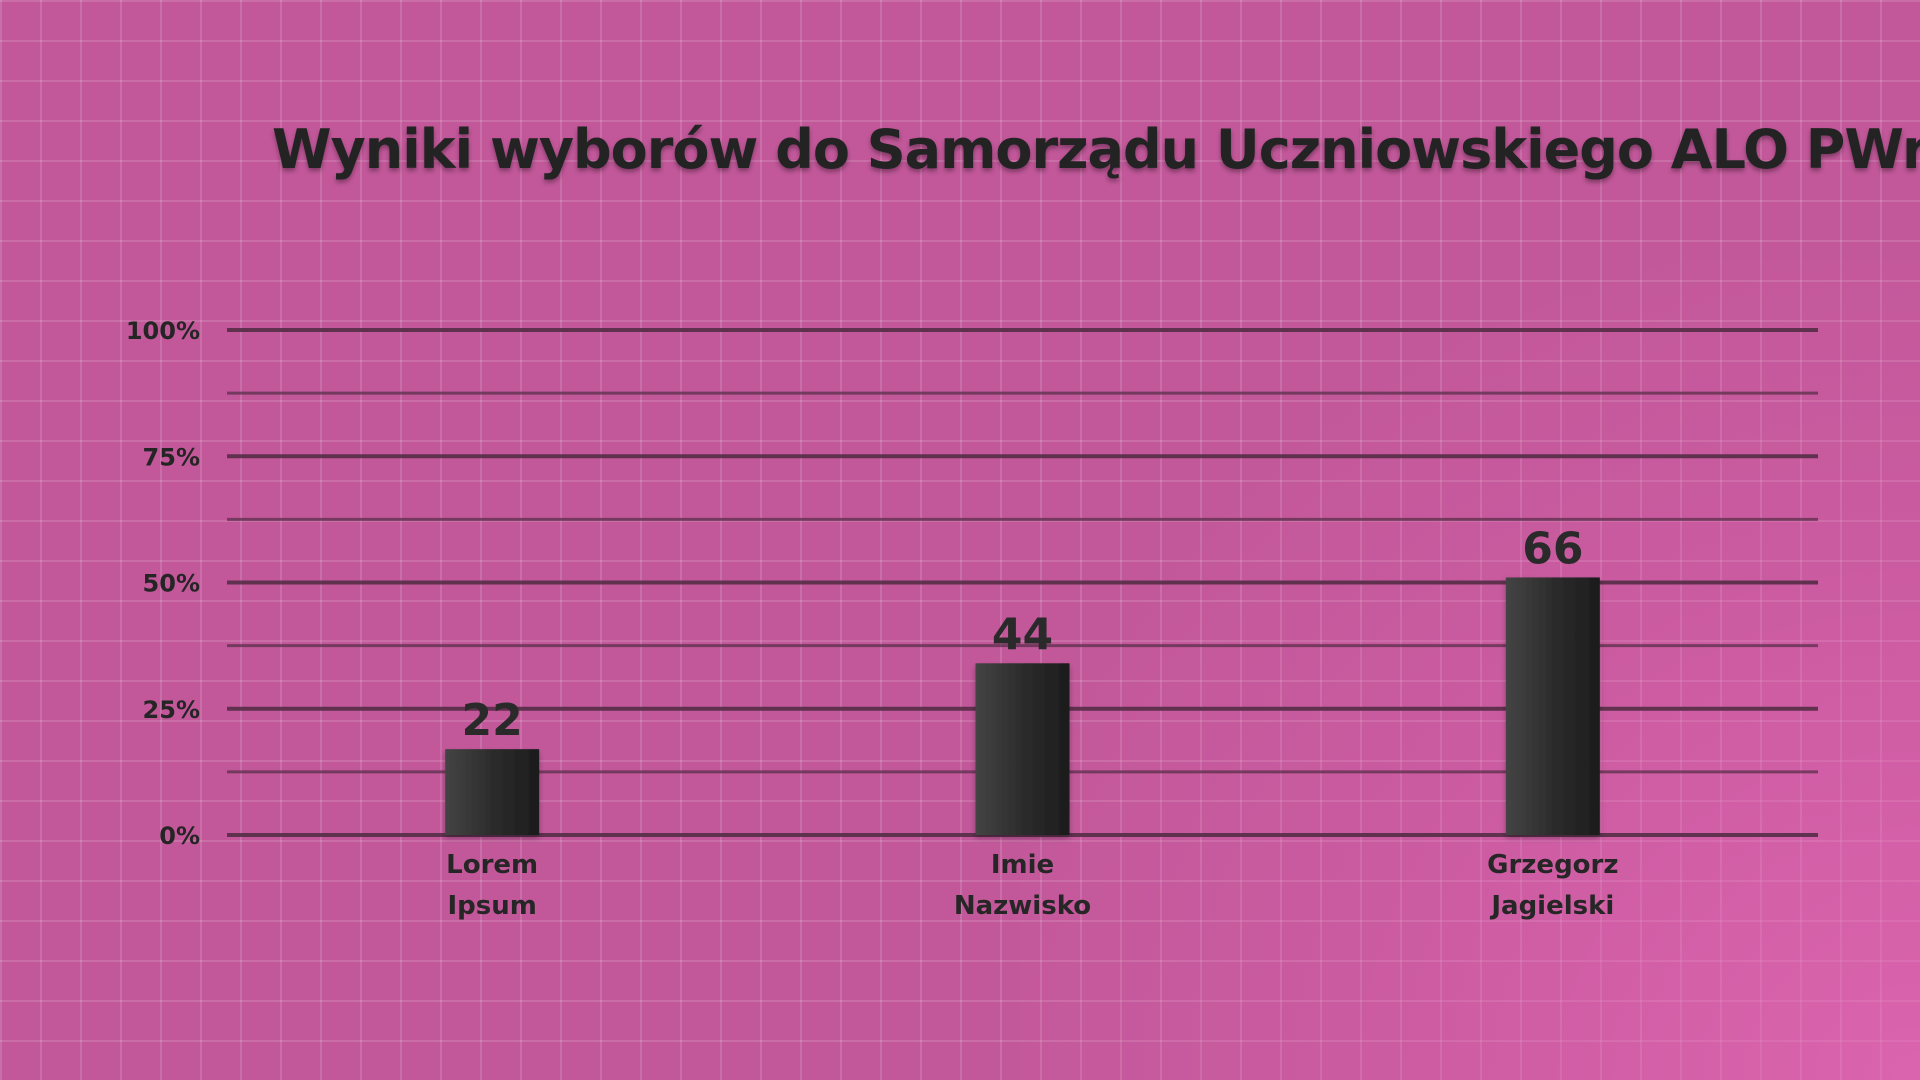 Image resolution: width=1920 pixels, height=1080 pixels. I want to click on x-category-label: Jagielski, so click(1551, 906).